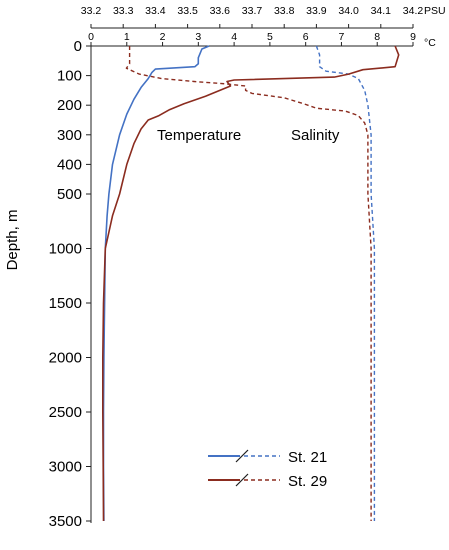 The image size is (449, 550). Describe the element at coordinates (306, 37) in the screenshot. I see `temperature-tick-label: 6` at that location.